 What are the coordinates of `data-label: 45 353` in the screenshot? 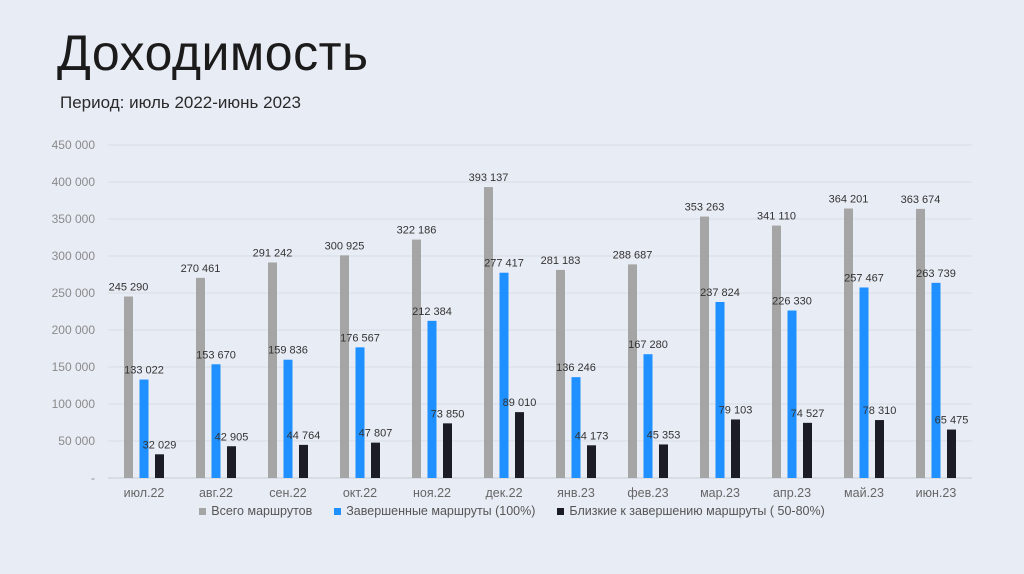 It's located at (664, 435).